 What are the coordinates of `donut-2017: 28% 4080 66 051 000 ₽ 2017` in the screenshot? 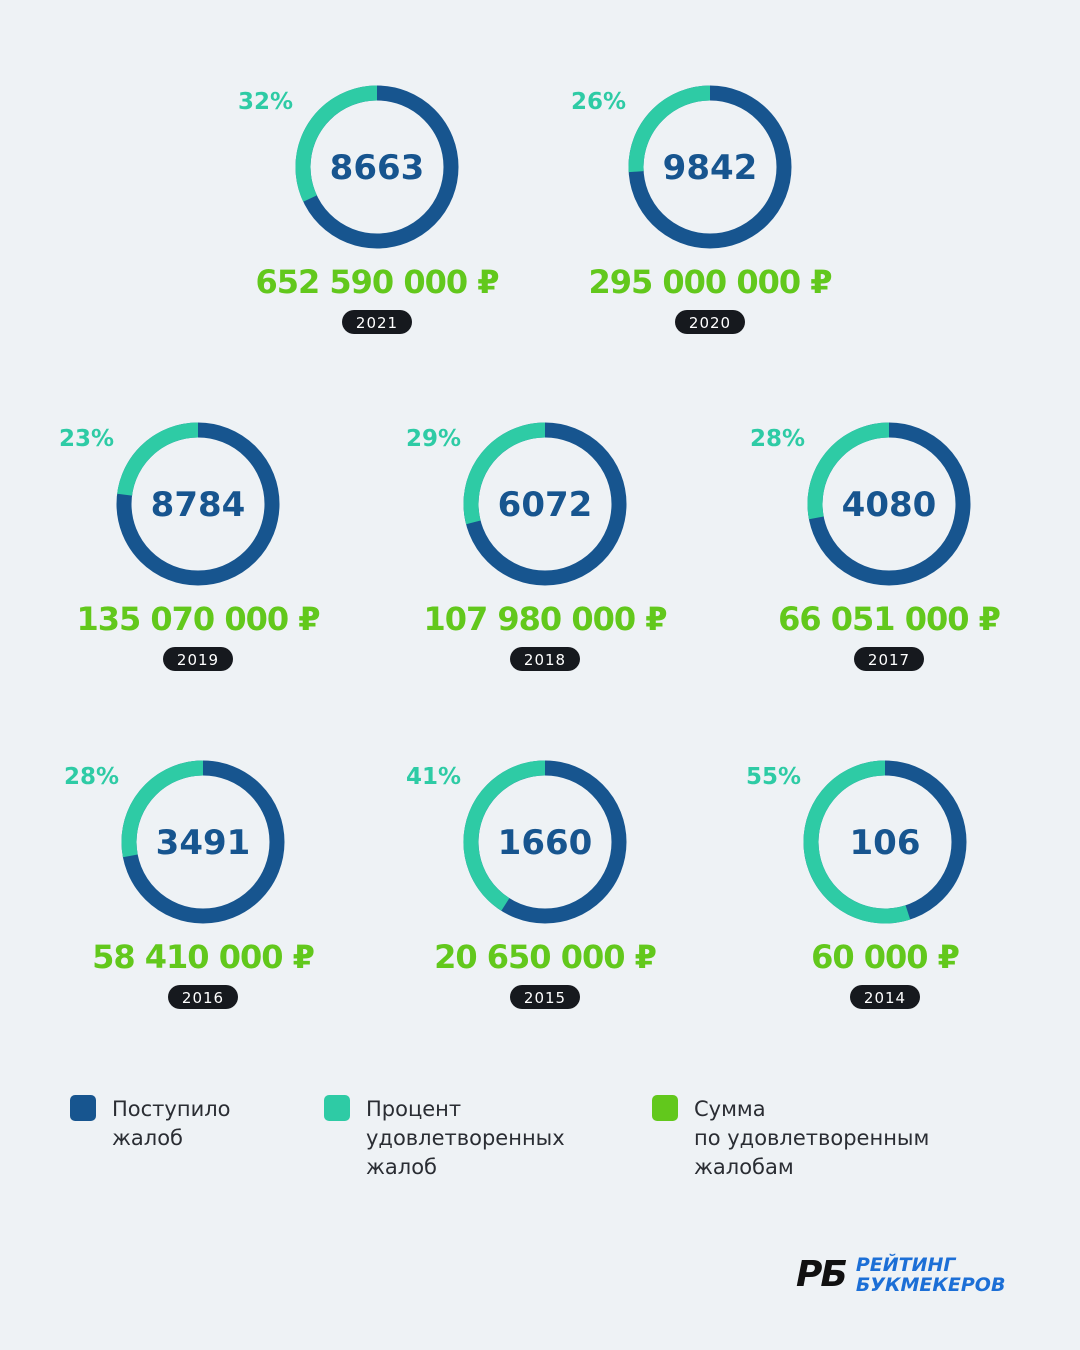 It's located at (875, 546).